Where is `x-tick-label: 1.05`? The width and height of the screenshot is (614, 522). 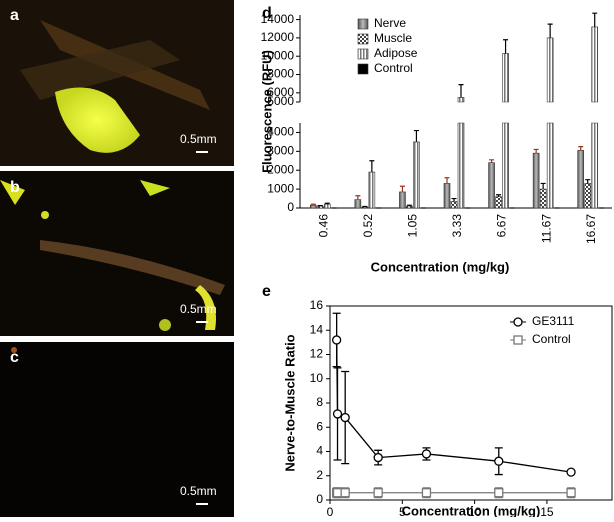 x-tick-label: 1.05 is located at coordinates (413, 226).